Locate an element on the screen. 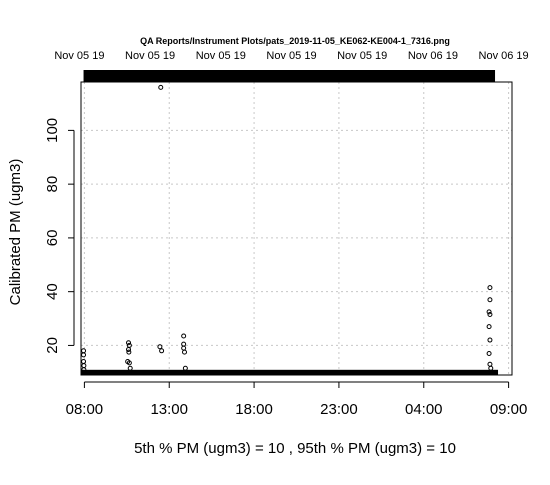 The height and width of the screenshot is (485, 550). y-axis: 20 40 60 80 100 is located at coordinates (59, 236).